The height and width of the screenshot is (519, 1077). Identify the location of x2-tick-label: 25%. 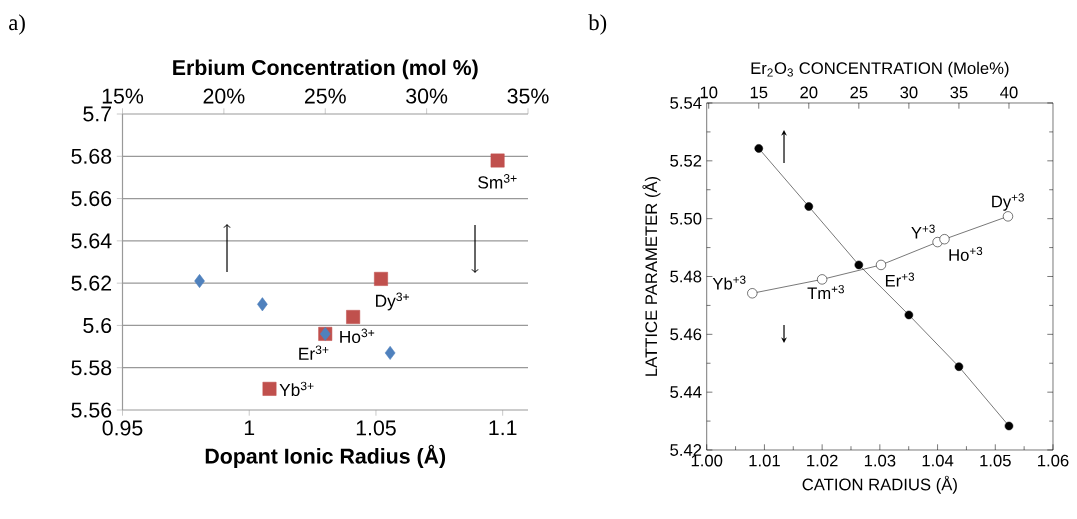
(325, 96).